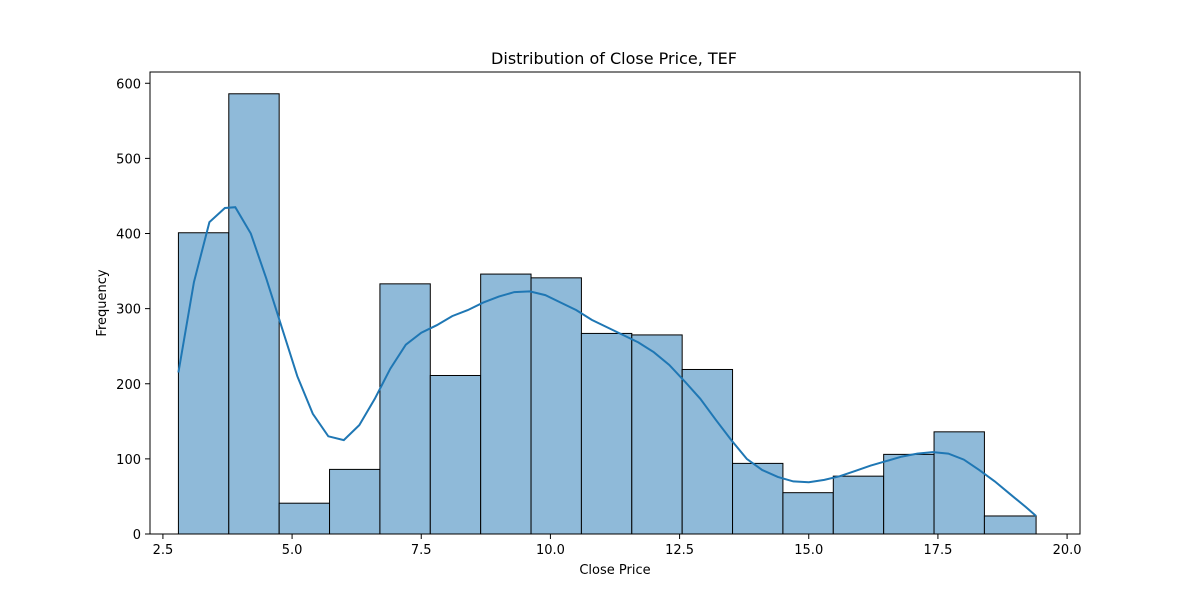  Describe the element at coordinates (102, 302) in the screenshot. I see `y-axis-label: Frequency` at that location.